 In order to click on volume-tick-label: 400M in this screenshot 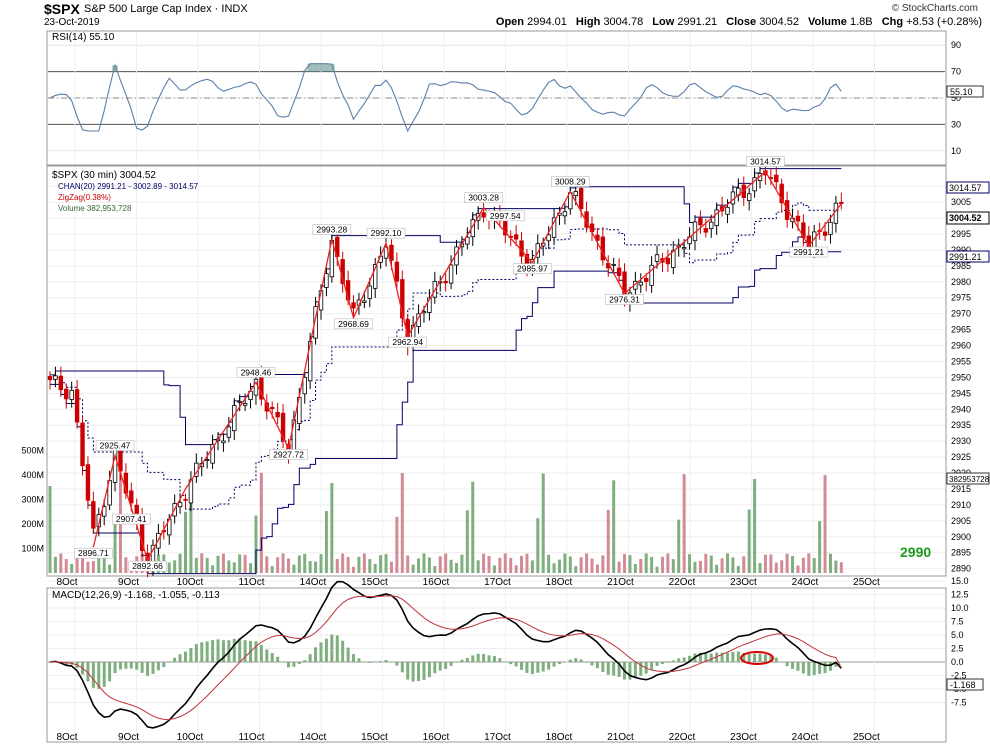, I will do `click(32, 475)`.